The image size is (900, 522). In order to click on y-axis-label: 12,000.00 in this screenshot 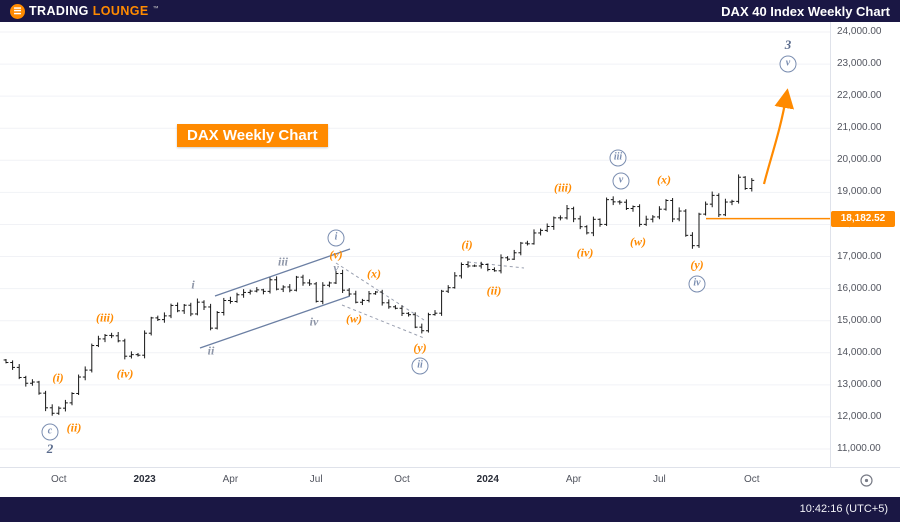, I will do `click(859, 416)`.